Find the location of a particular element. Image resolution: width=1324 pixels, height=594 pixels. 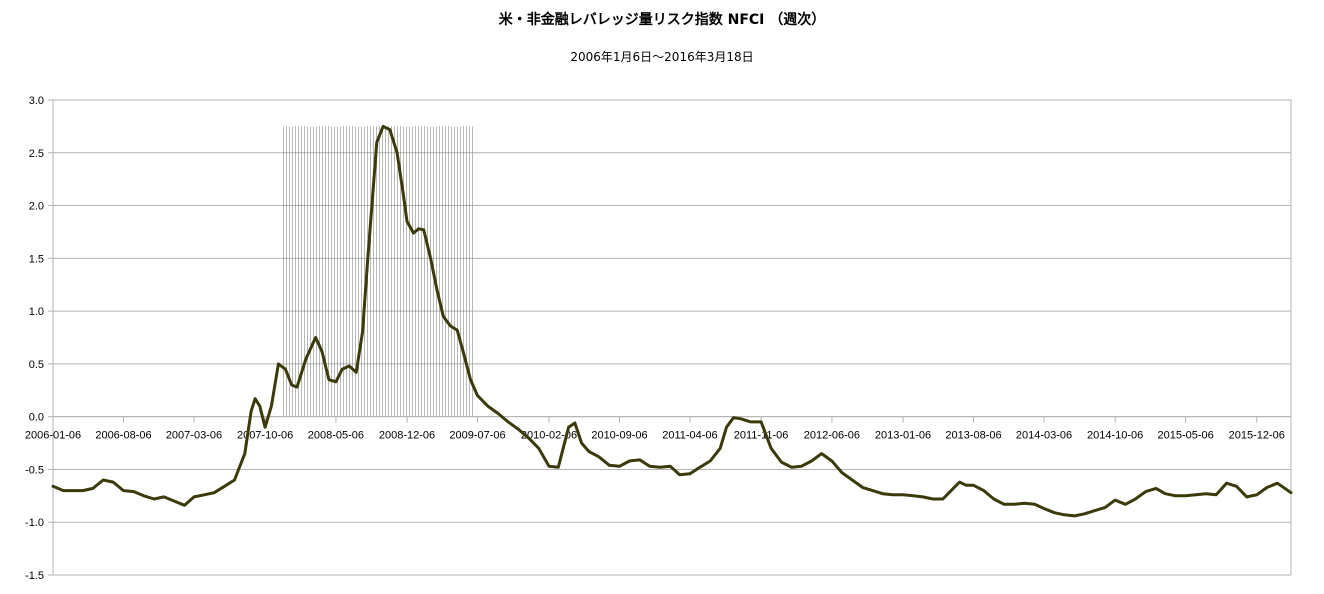

y-tick-label: 1.0 is located at coordinates (36, 312).